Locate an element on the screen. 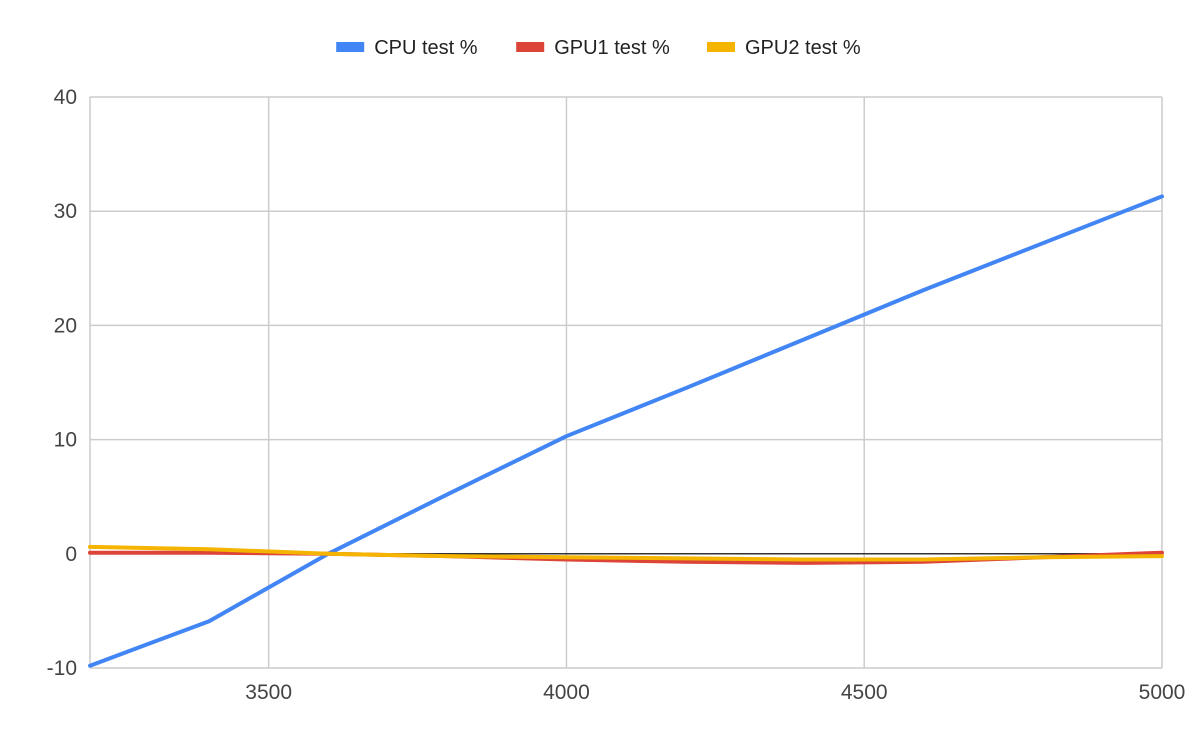  x-tick-label: 4000 is located at coordinates (566, 692).